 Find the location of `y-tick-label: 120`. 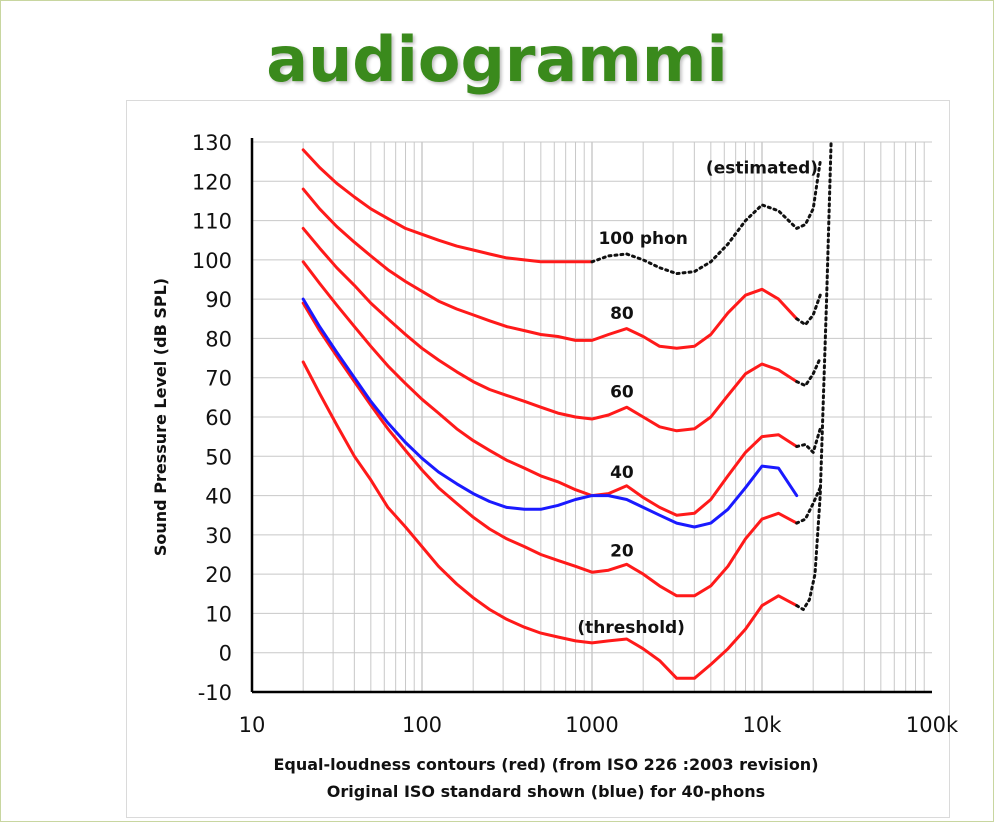

y-tick-label: 120 is located at coordinates (212, 182).